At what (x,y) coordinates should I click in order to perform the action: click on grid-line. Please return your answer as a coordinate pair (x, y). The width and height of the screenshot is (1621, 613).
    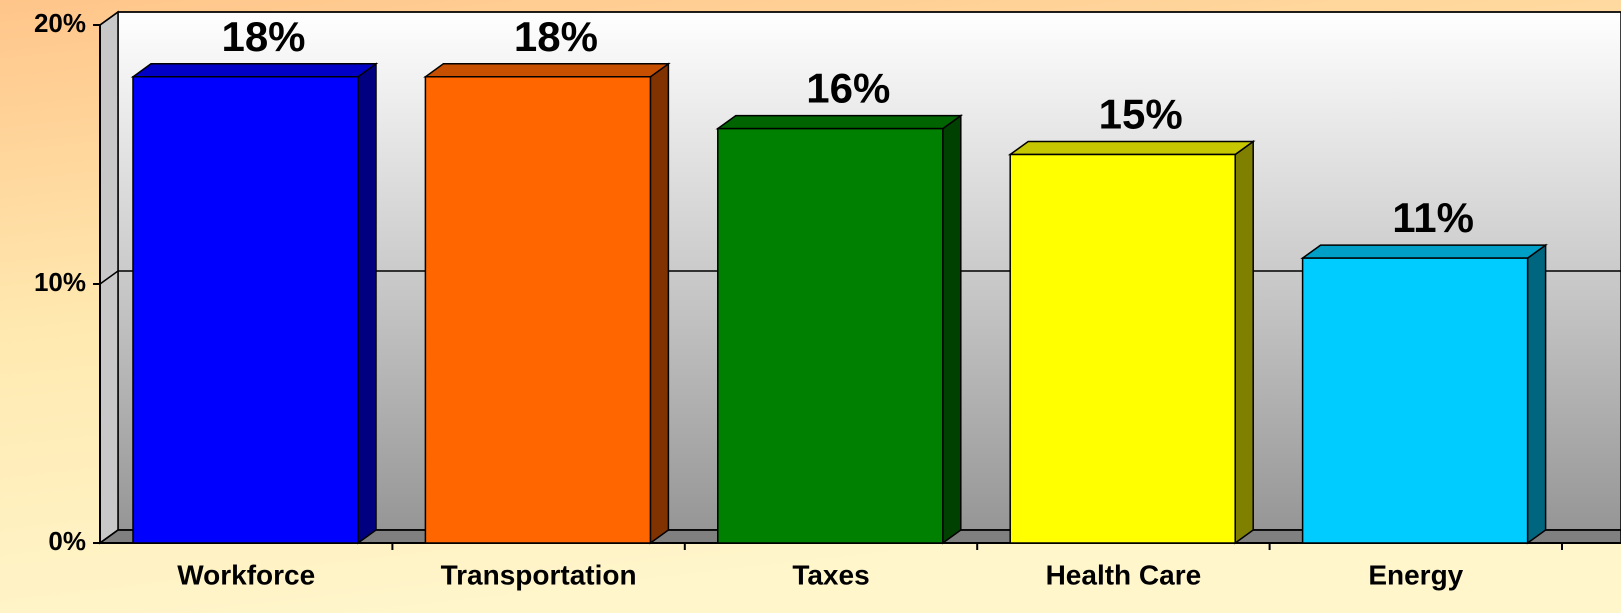
    Looking at the image, I should click on (860, 18).